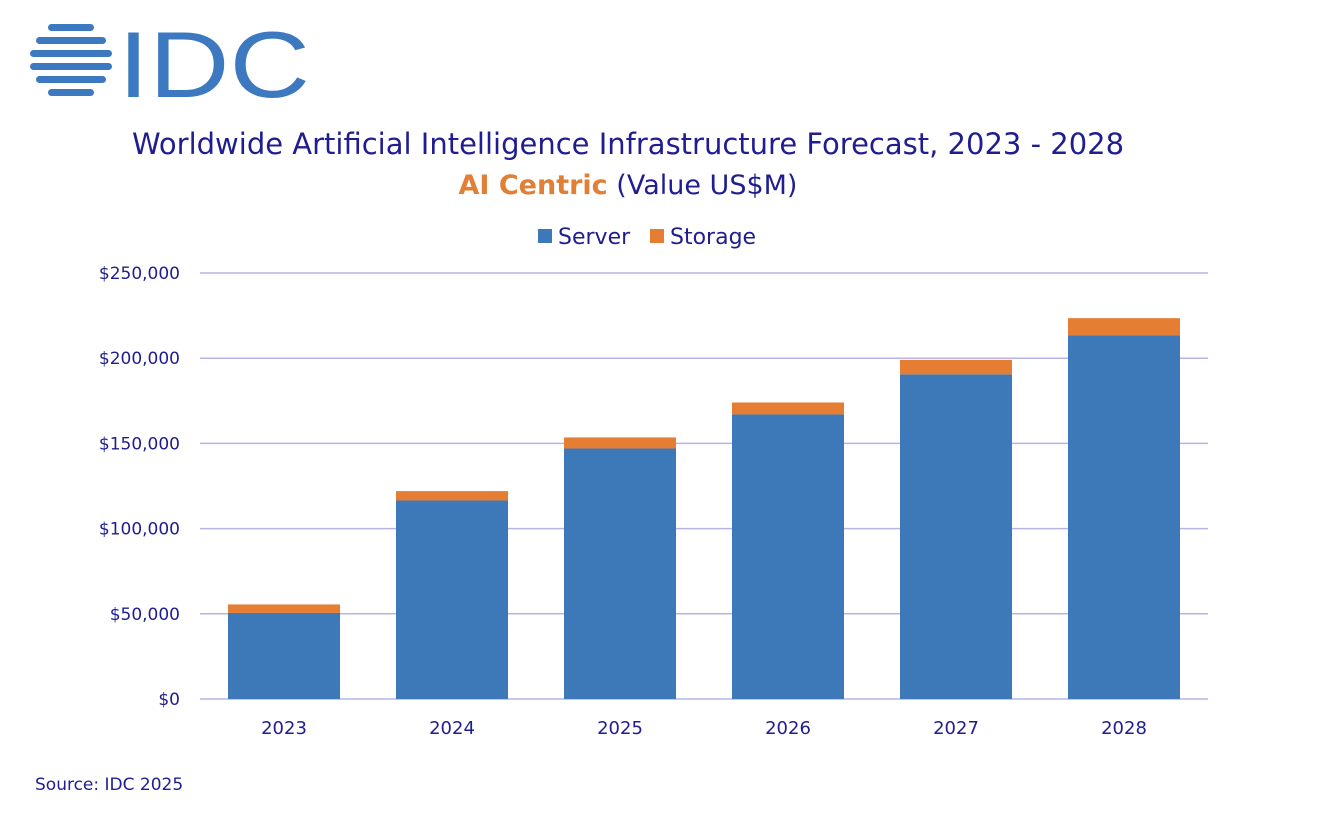 The height and width of the screenshot is (820, 1324). Describe the element at coordinates (452, 496) in the screenshot. I see `bar-storage-2024` at that location.